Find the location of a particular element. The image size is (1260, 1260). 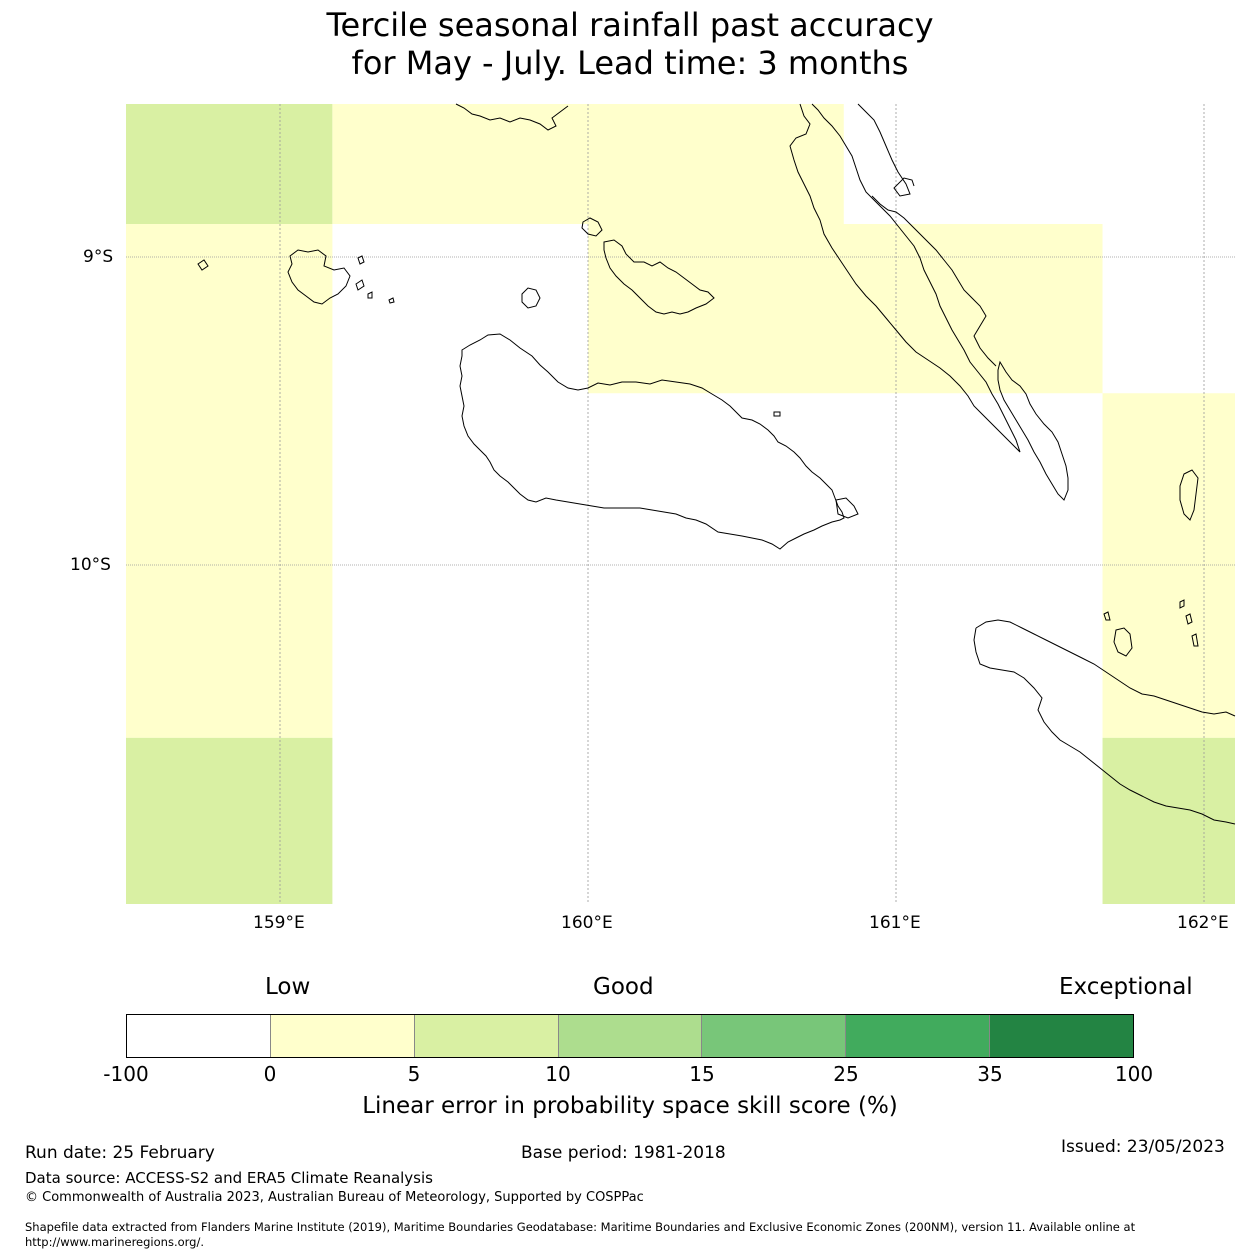

run-date: Run date: 25 February is located at coordinates (120, 1153).